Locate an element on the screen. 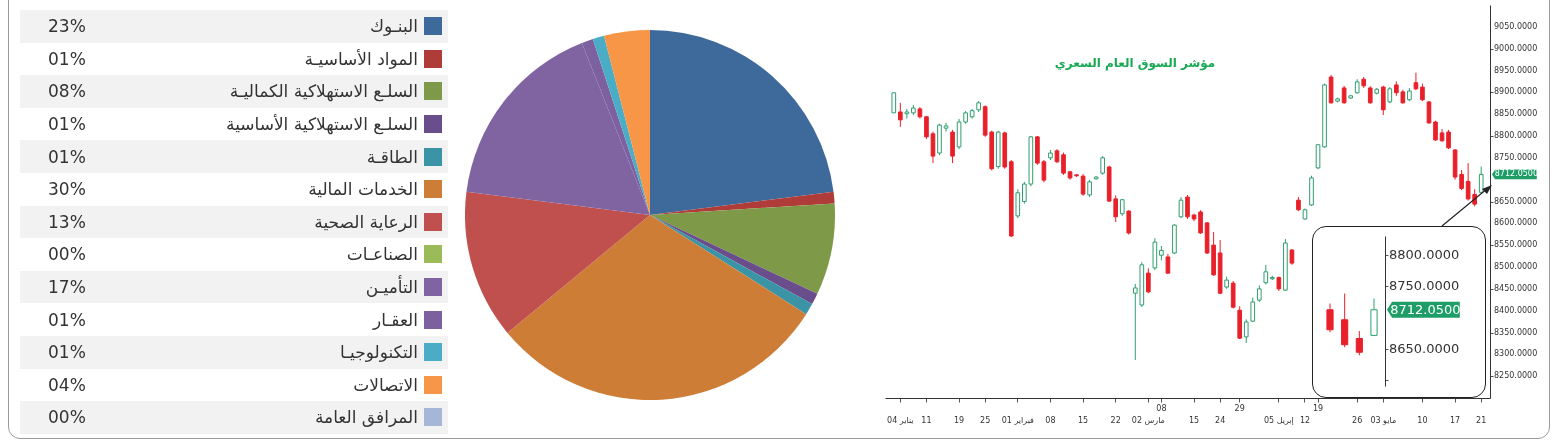  legend-label: الخدمات المالية is located at coordinates (363, 190).